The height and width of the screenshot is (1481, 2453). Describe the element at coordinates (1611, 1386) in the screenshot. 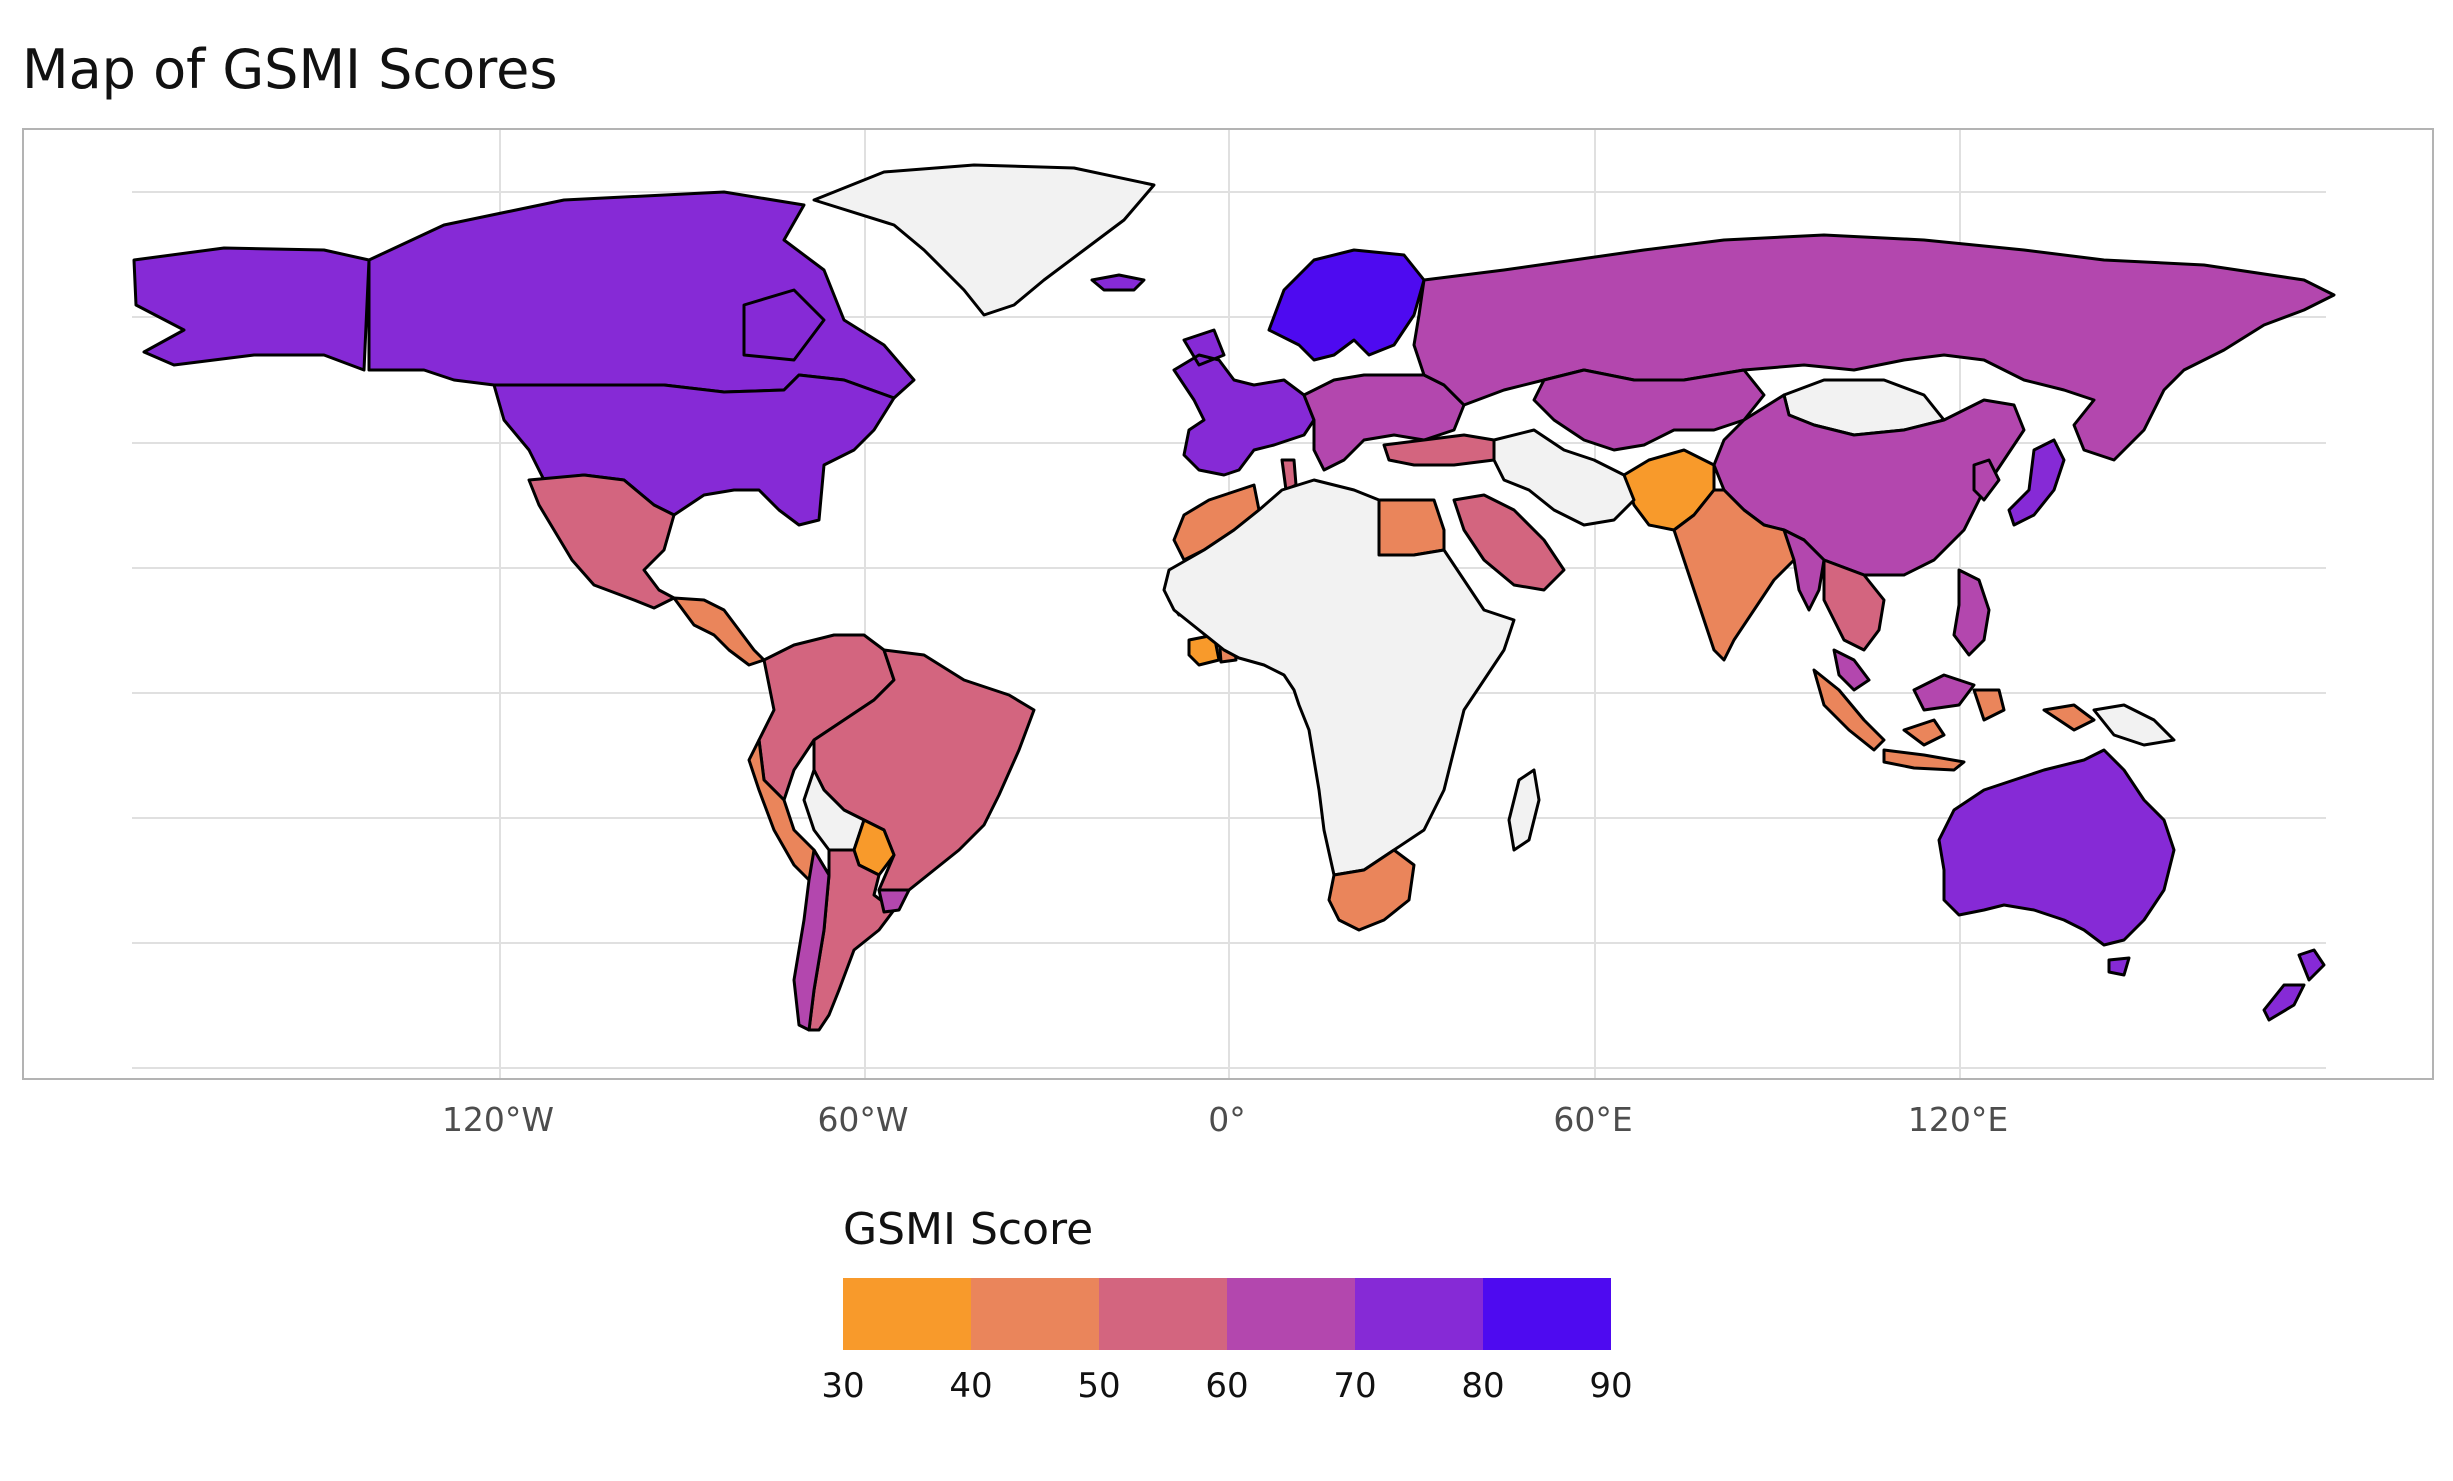

I see `legend-break-label: 90` at that location.